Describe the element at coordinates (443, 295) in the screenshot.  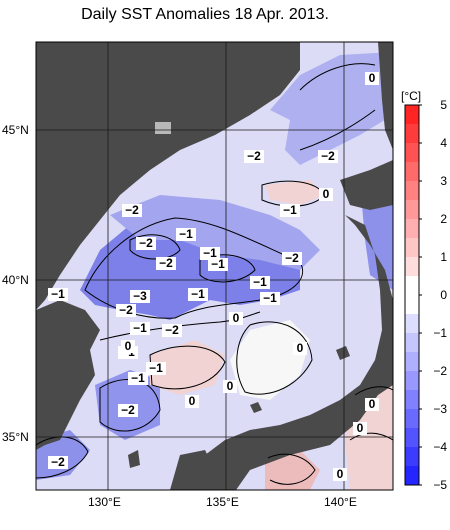
I see `colorbar-tick-label: 0` at that location.